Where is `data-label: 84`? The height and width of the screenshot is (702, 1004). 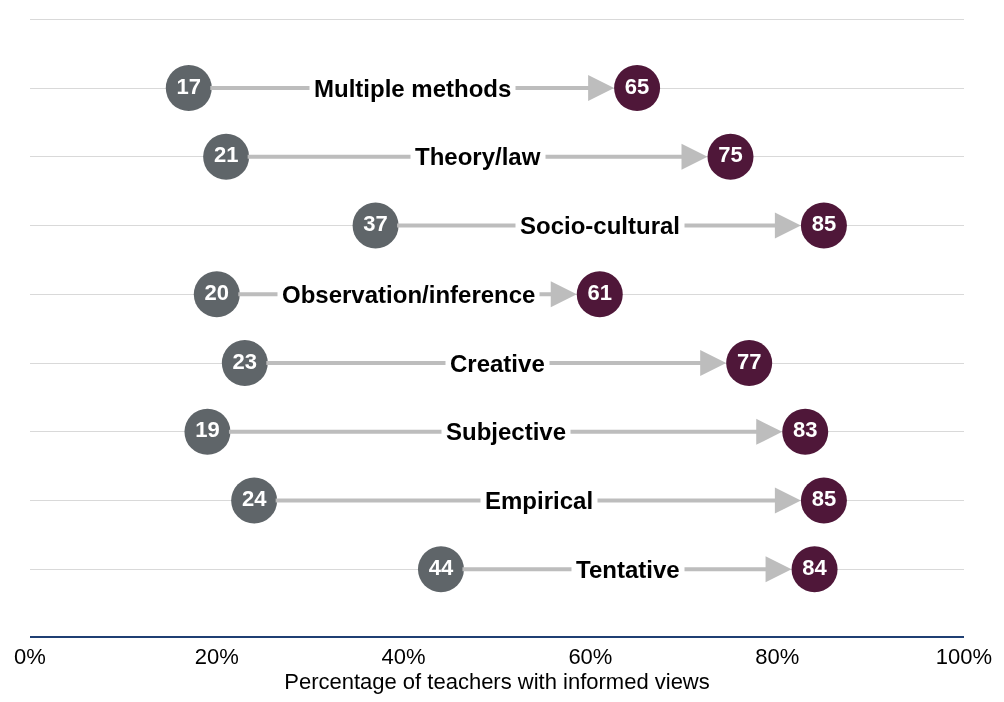
data-label: 84 is located at coordinates (815, 567).